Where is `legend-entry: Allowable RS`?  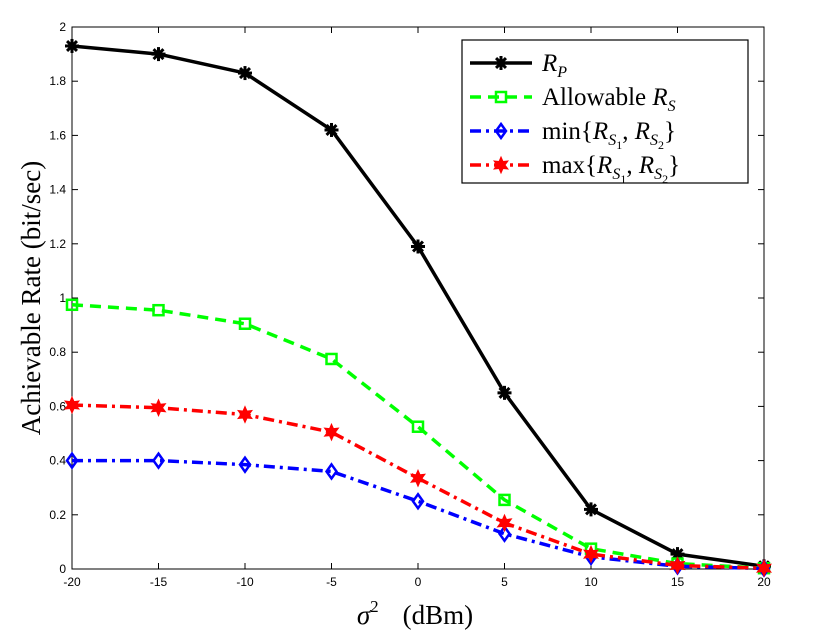
legend-entry: Allowable RS is located at coordinates (573, 99).